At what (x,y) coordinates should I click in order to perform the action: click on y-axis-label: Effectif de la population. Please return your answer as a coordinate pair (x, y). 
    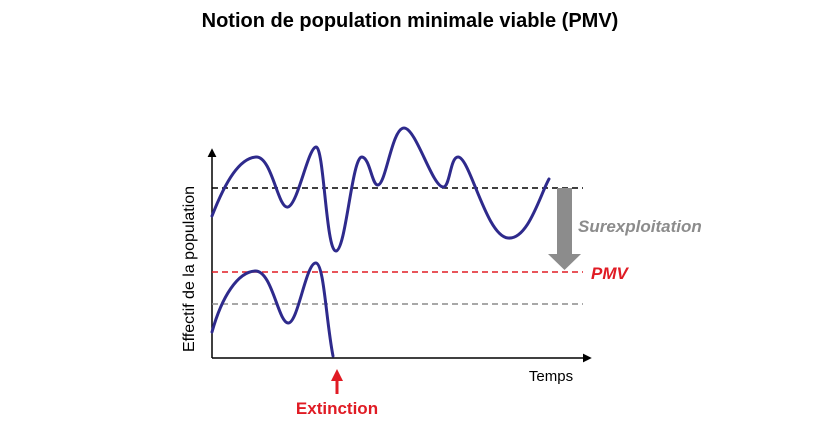
    Looking at the image, I should click on (189, 269).